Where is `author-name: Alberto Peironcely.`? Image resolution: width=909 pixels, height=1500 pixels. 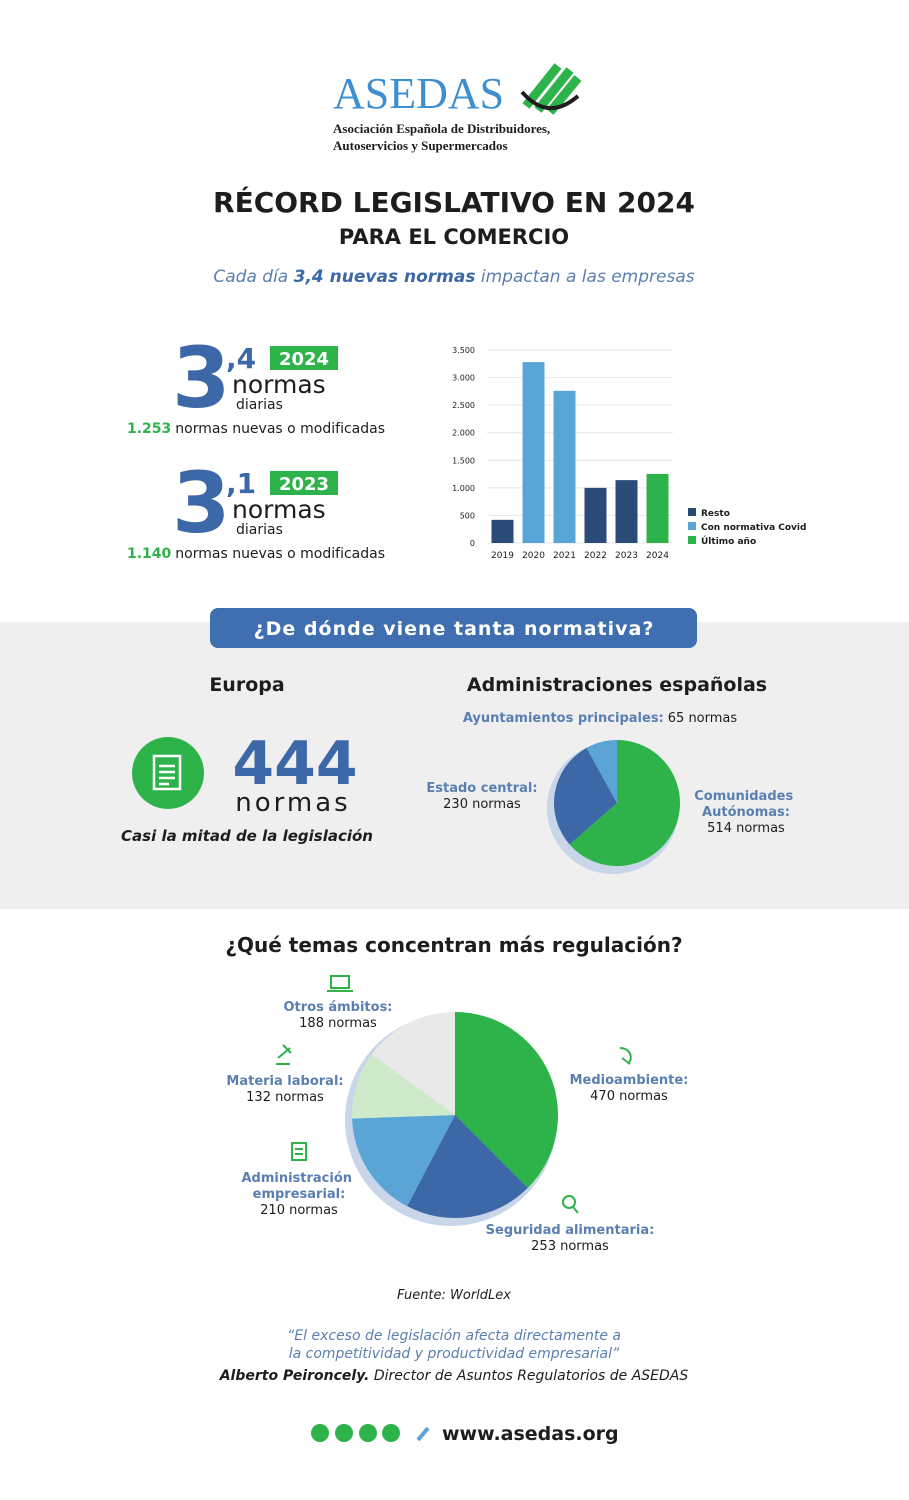
author-name: Alberto Peironcely. is located at coordinates (294, 1376).